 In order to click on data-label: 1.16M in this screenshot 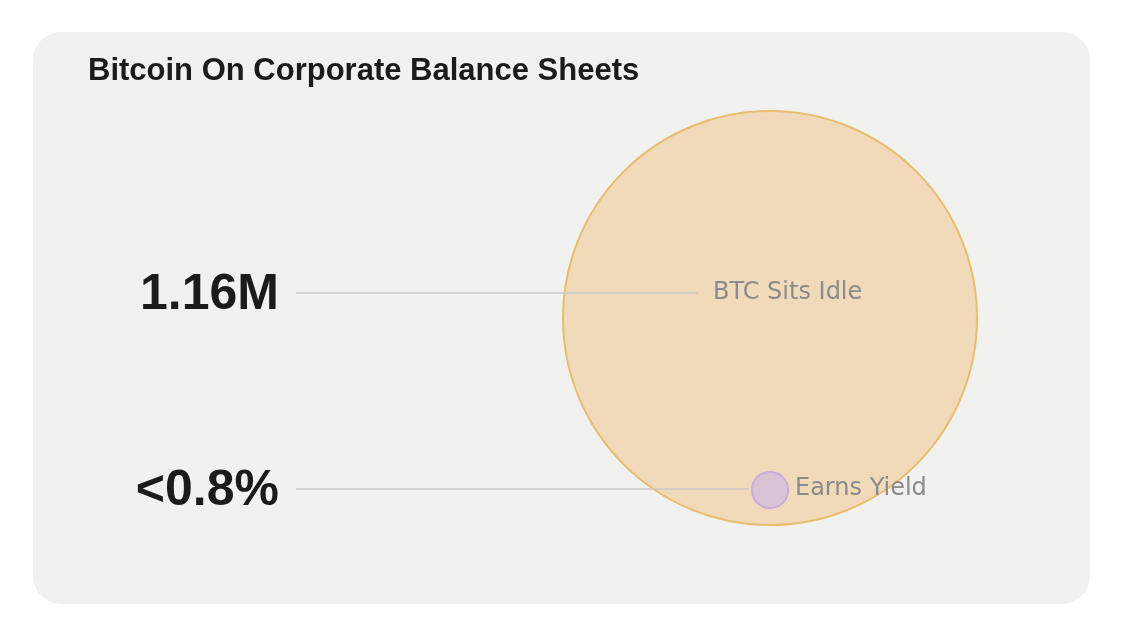, I will do `click(209, 291)`.